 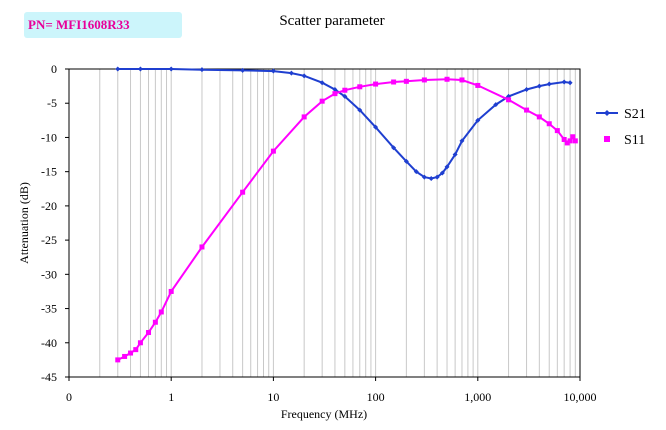 I want to click on y-axis-title: Attenuation (dB), so click(x=24, y=223).